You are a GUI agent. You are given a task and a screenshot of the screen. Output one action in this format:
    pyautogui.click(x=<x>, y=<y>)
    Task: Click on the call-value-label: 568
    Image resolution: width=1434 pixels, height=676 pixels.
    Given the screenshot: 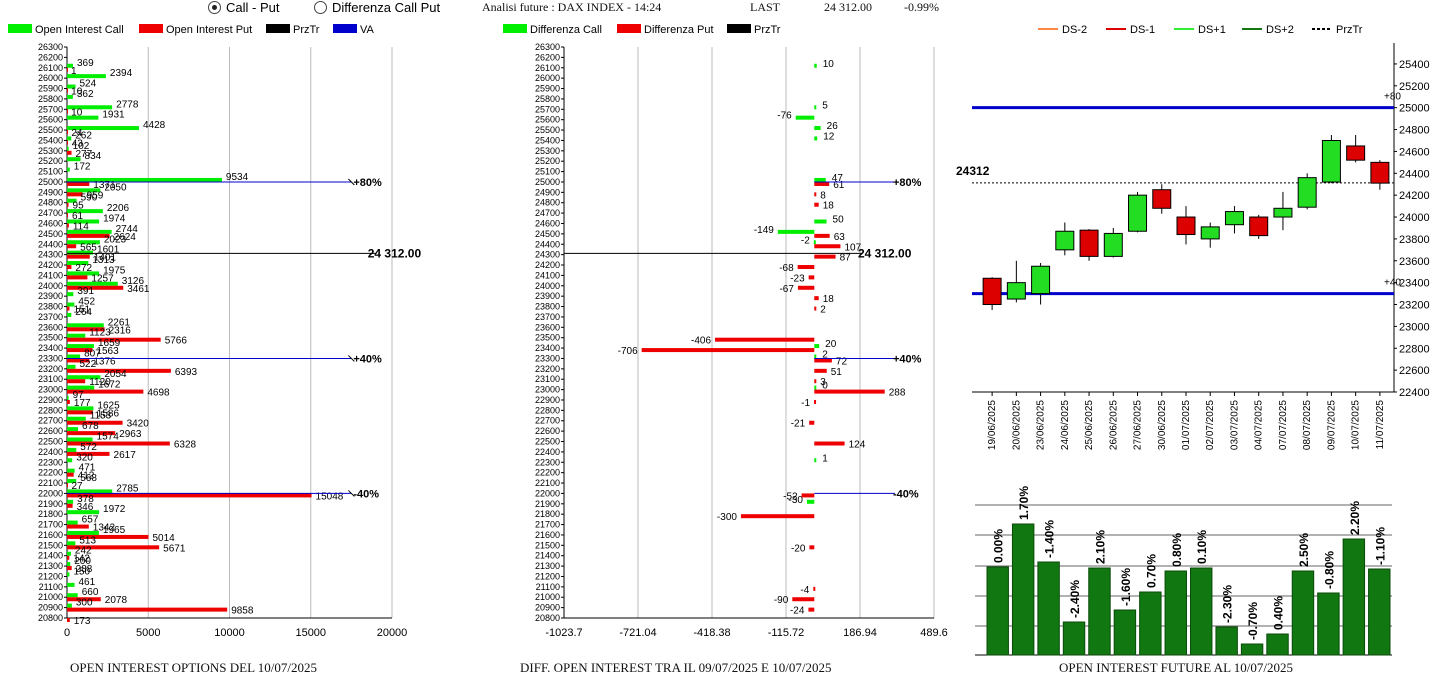 What is the action you would take?
    pyautogui.click(x=88, y=478)
    